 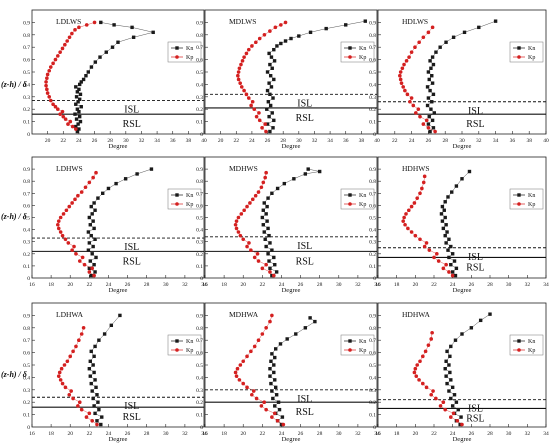 What do you see at coordinates (26, 206) in the screenshot?
I see `y-tick-label: 0.6` at bounding box center [26, 206].